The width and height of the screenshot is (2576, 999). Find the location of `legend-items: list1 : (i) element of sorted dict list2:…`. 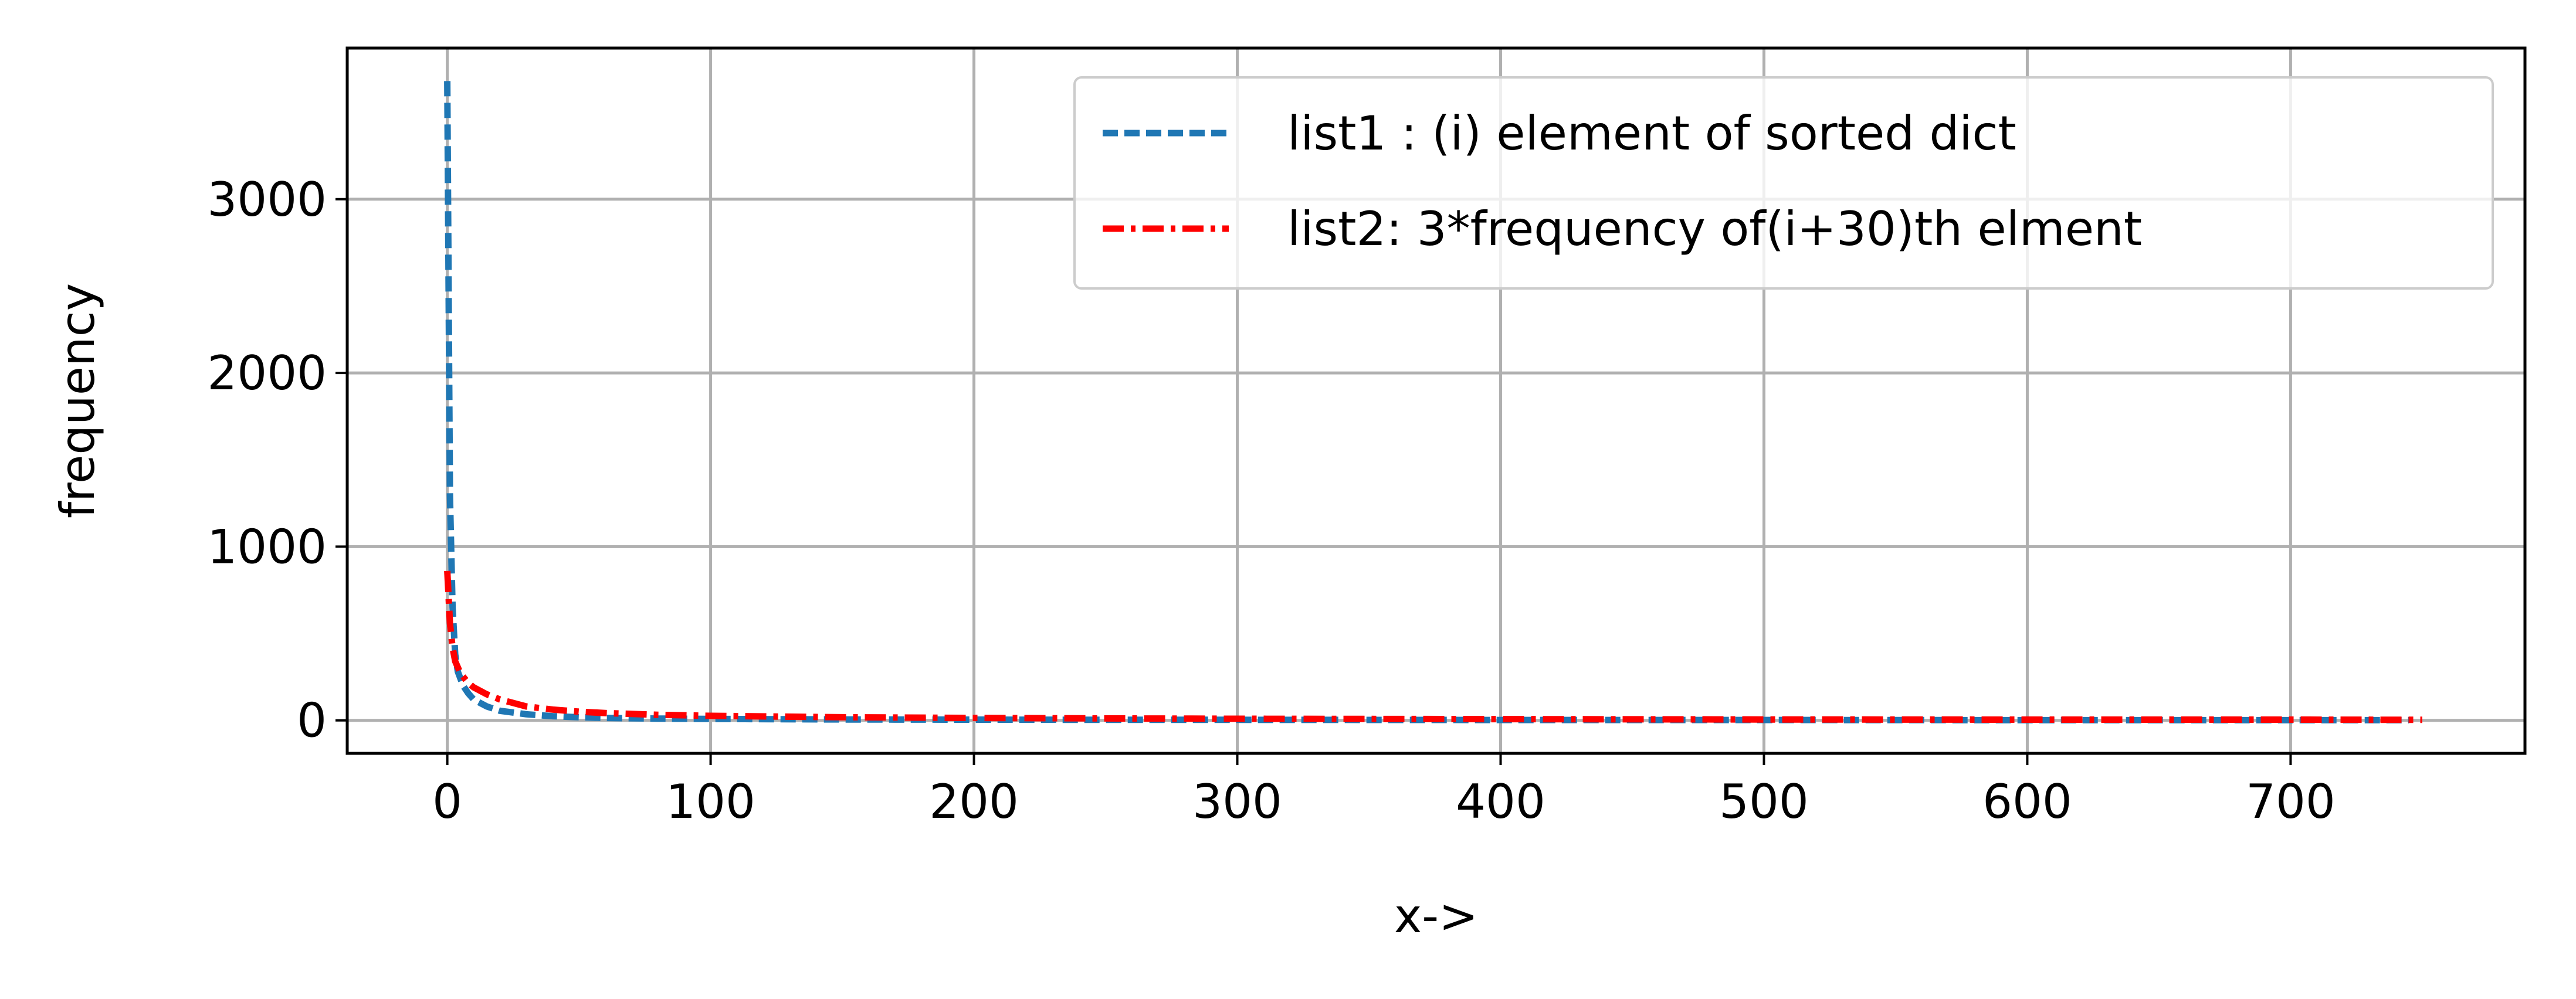

legend-items: list1 : (i) element of sorted dict list2:… is located at coordinates (1622, 181).